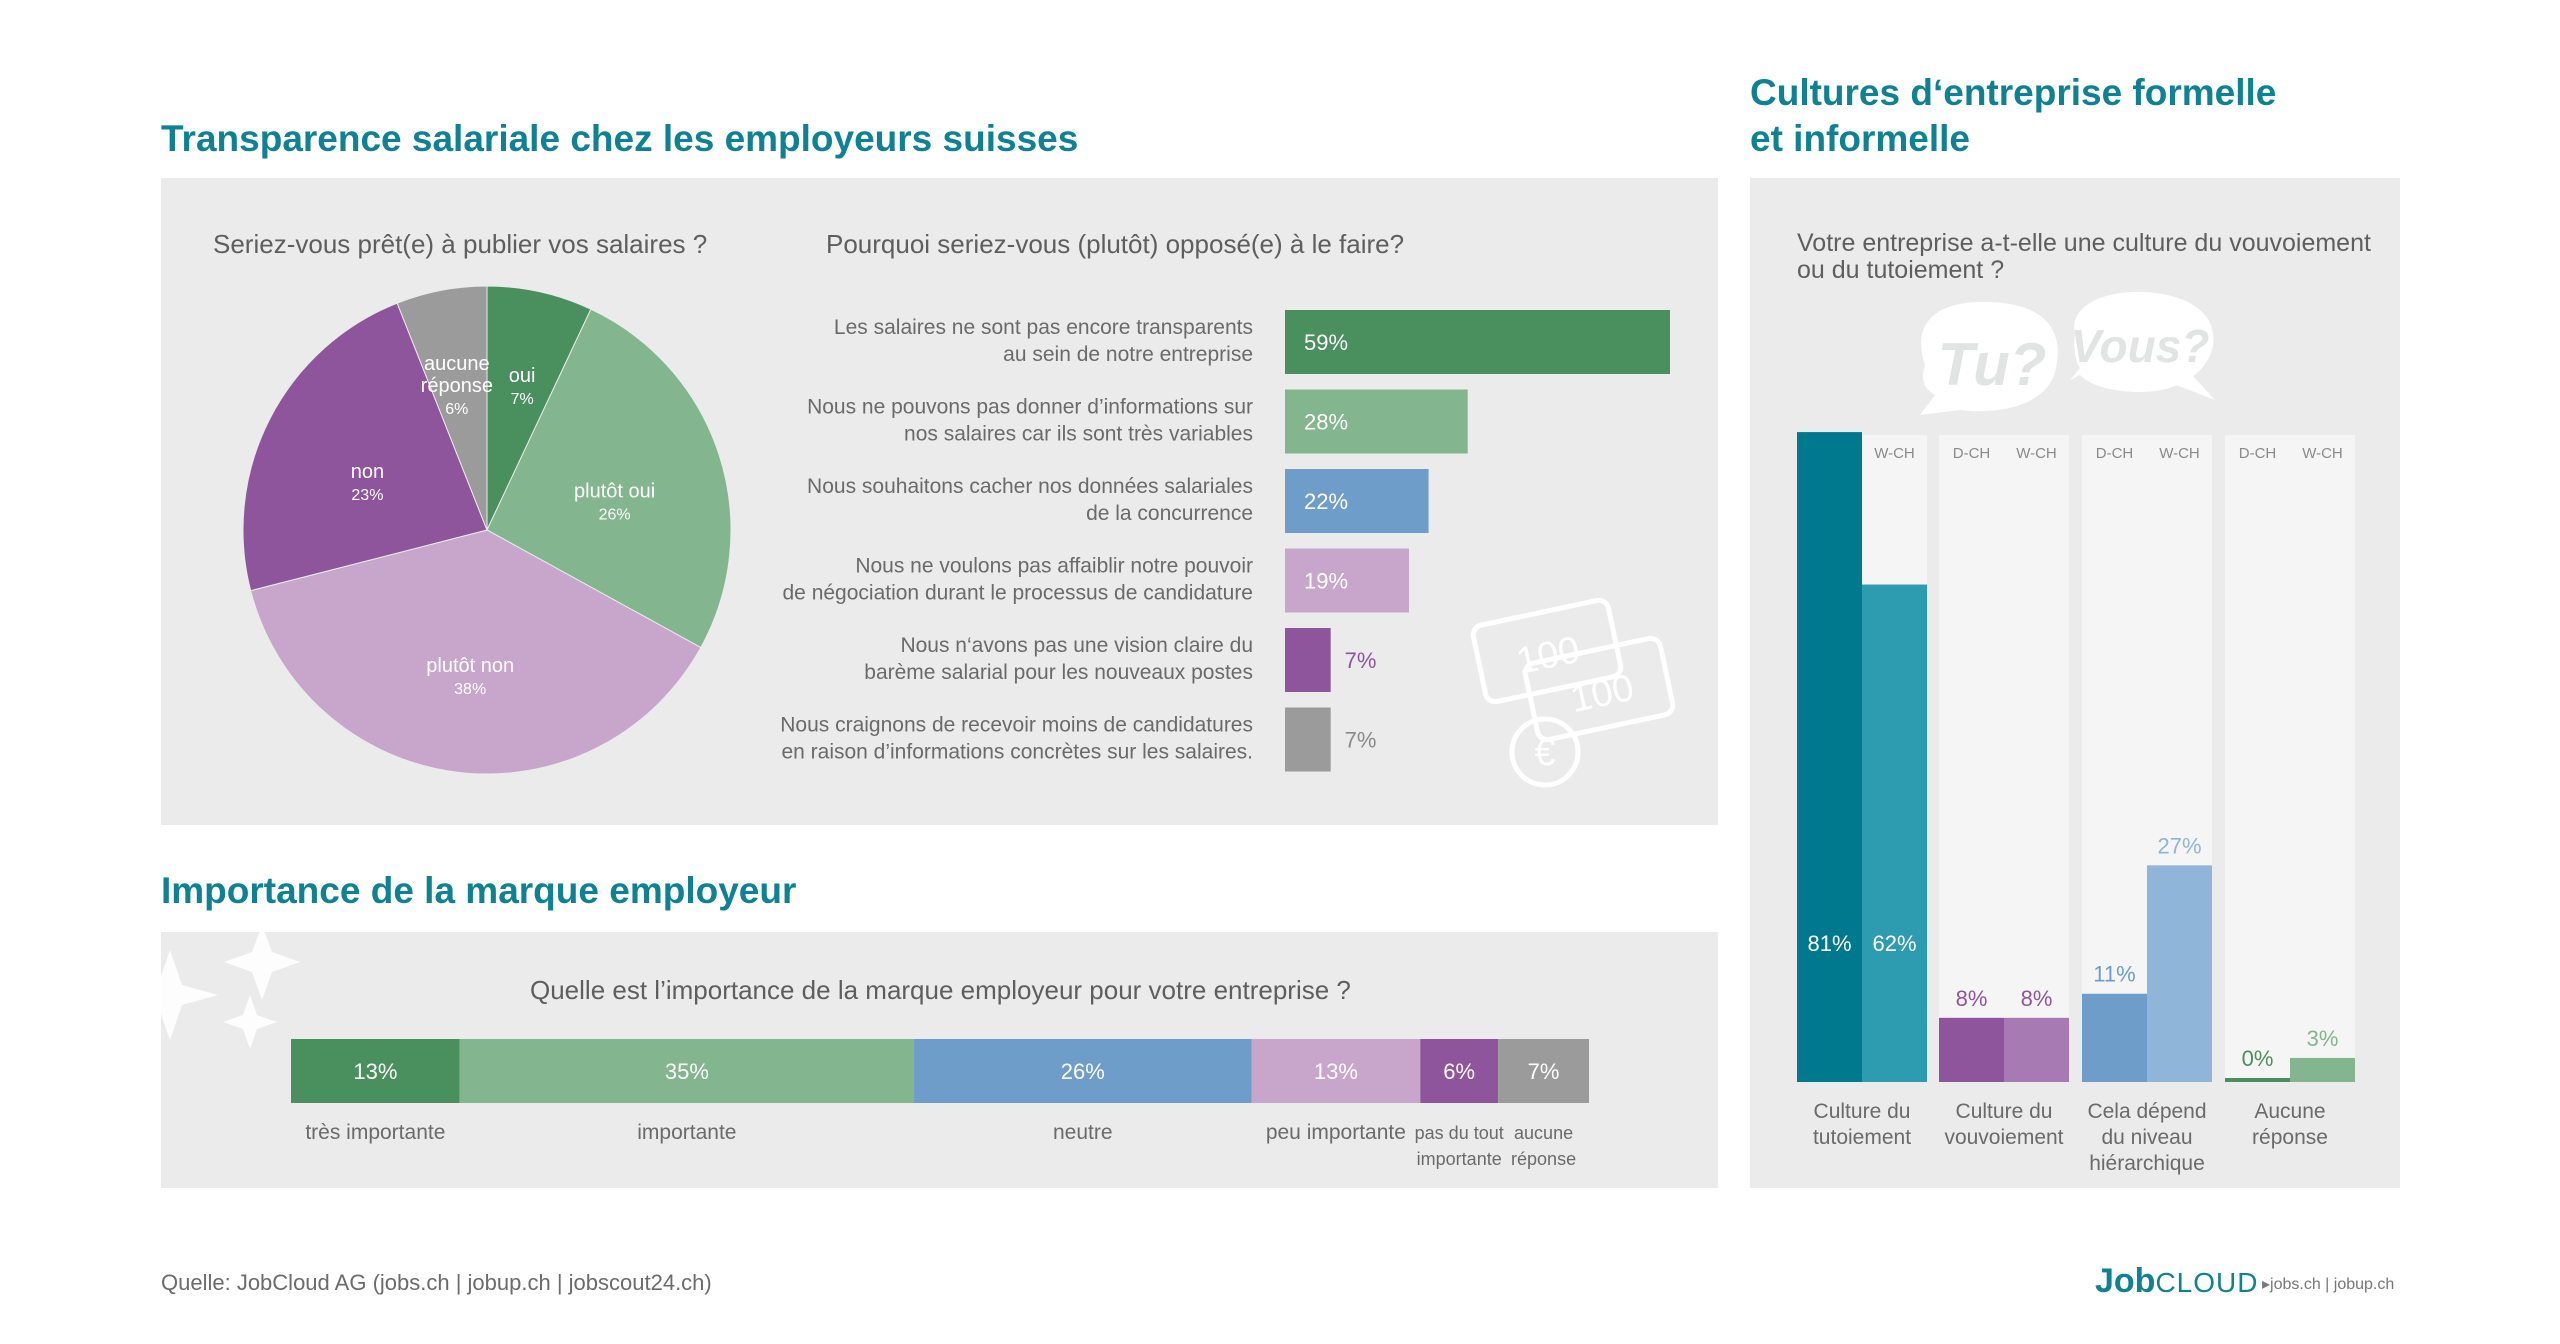 The width and height of the screenshot is (2560, 1344). Describe the element at coordinates (2258, 1058) in the screenshot. I see `culture-value-3-0: 0%` at that location.